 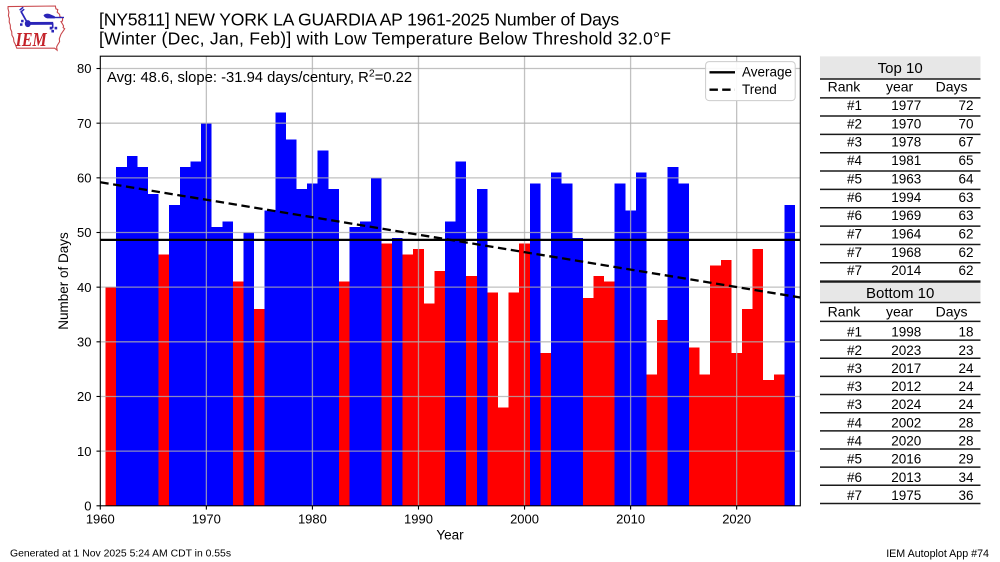 What do you see at coordinates (906, 332) in the screenshot?
I see `svg-text: 1998` at bounding box center [906, 332].